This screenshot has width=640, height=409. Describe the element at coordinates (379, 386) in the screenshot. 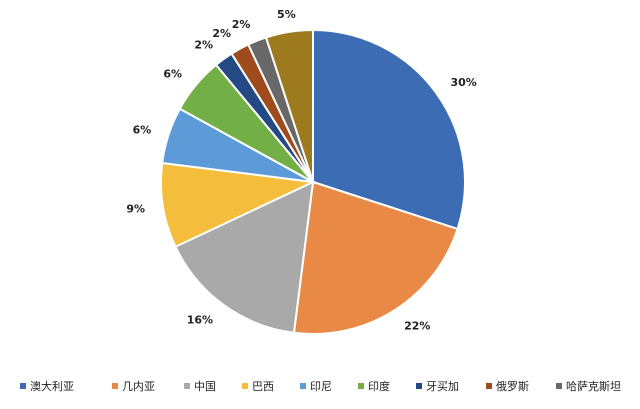

I see `legend-label: 印度` at that location.